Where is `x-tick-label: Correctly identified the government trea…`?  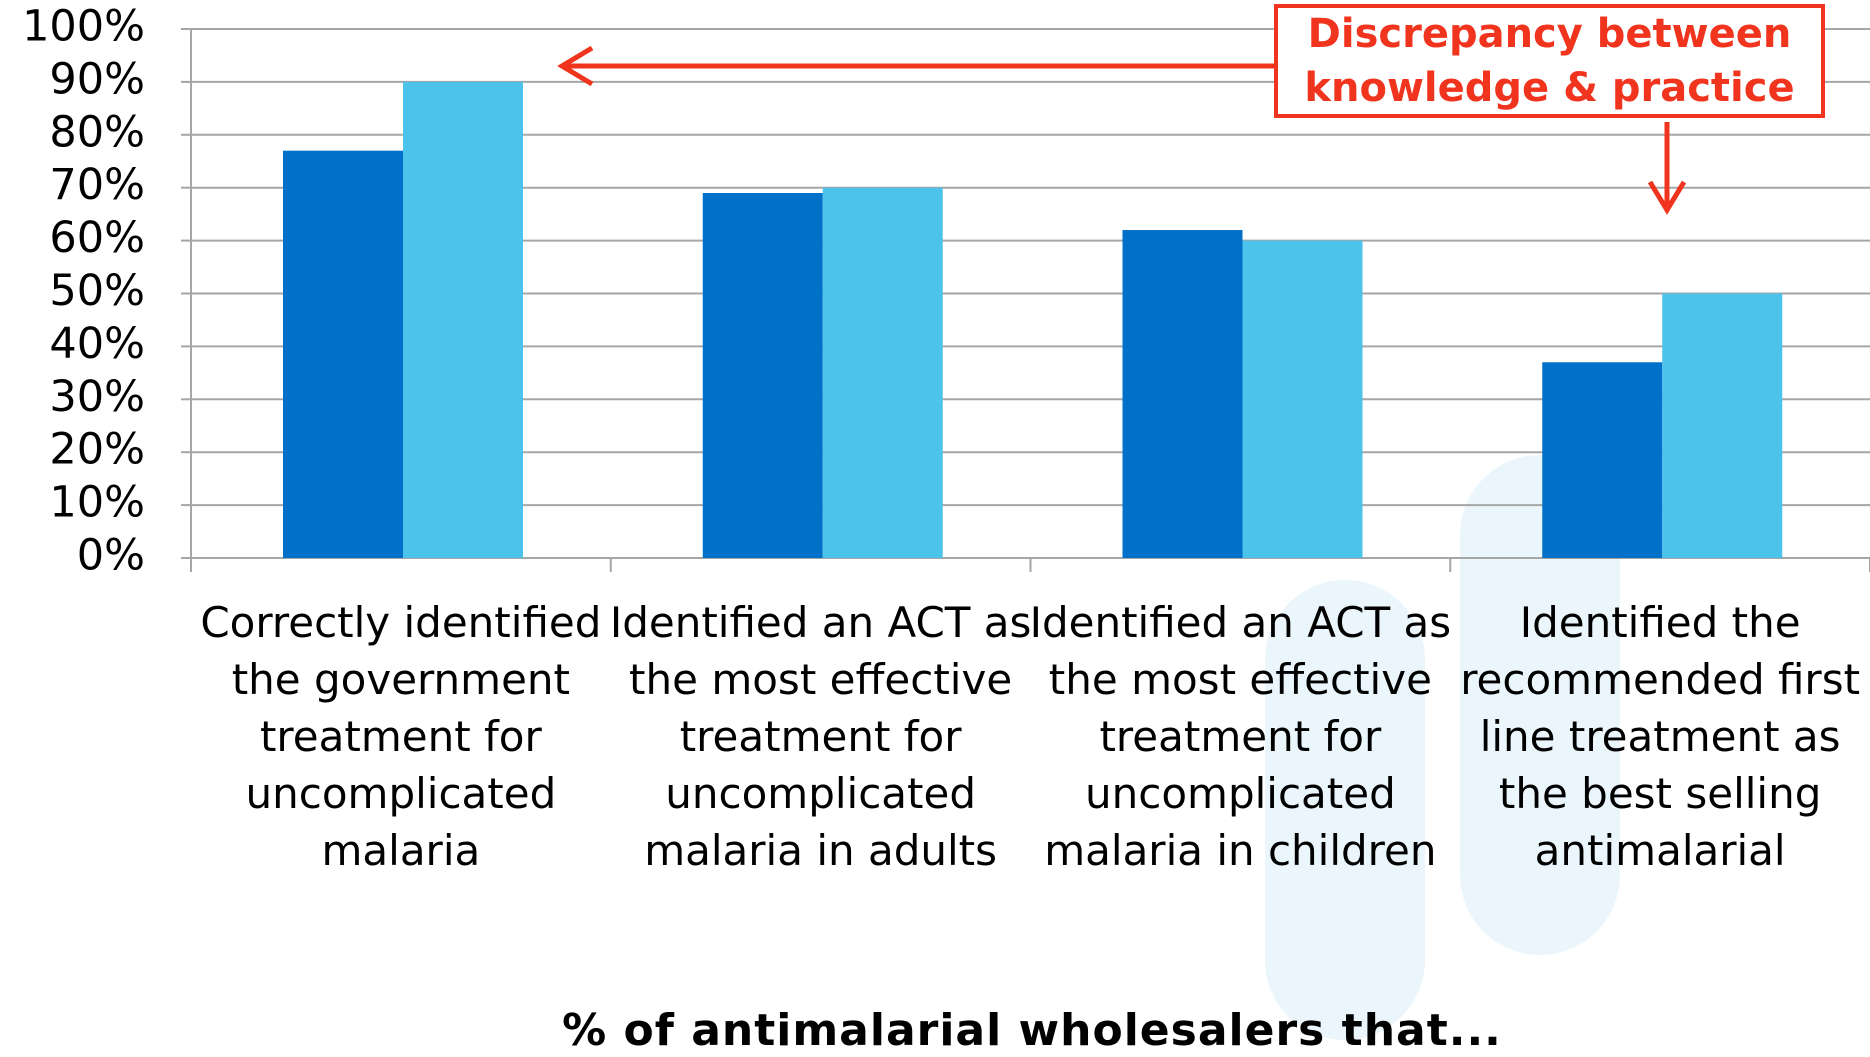 x-tick-label: Correctly identified the government trea… is located at coordinates (401, 736).